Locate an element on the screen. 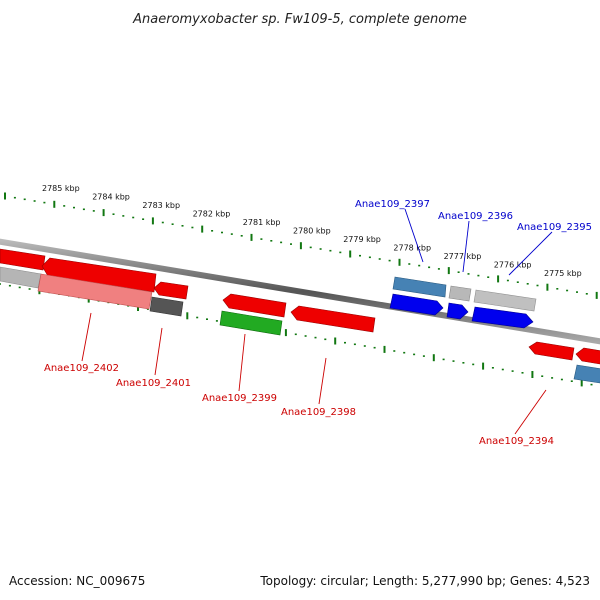 Image resolution: width=600 pixels, height=600 pixels. ruler-tick-label: 2777 kbp is located at coordinates (463, 256).